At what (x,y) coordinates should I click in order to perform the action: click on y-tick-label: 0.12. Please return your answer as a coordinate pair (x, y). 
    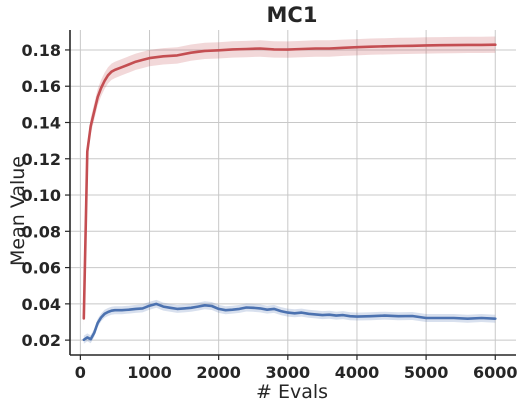
    Looking at the image, I should click on (41, 159).